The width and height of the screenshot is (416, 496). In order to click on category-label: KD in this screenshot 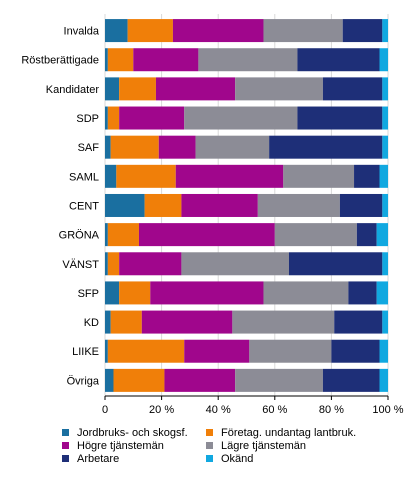, I will do `click(91, 323)`.